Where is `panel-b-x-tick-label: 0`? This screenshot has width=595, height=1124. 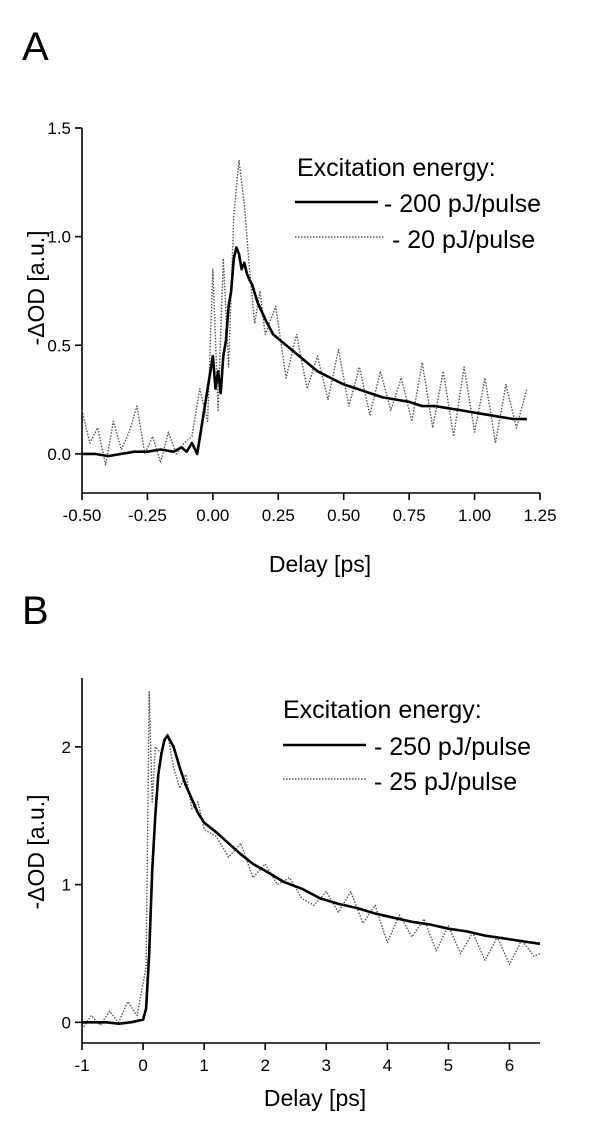
panel-b-x-tick-label: 0 is located at coordinates (142, 1065).